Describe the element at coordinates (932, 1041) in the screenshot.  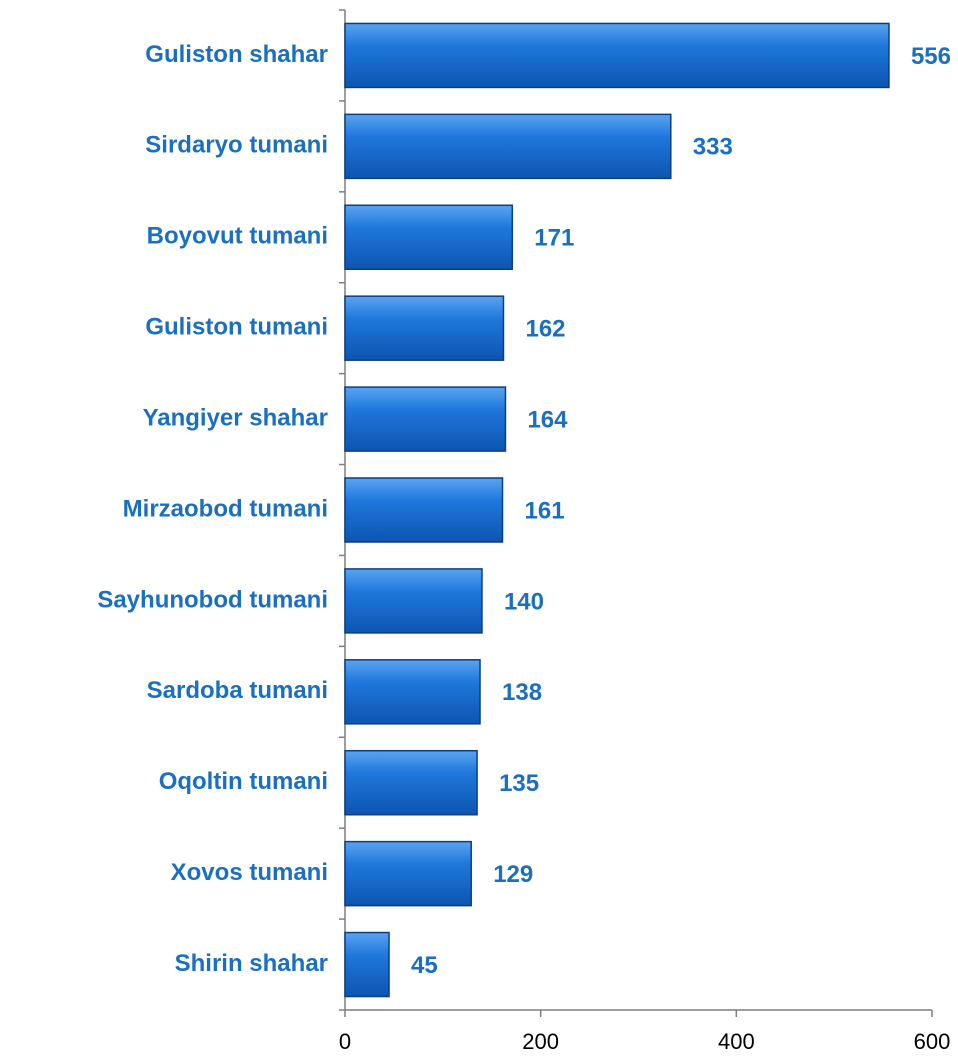
I see `x-tick-label: 600` at that location.